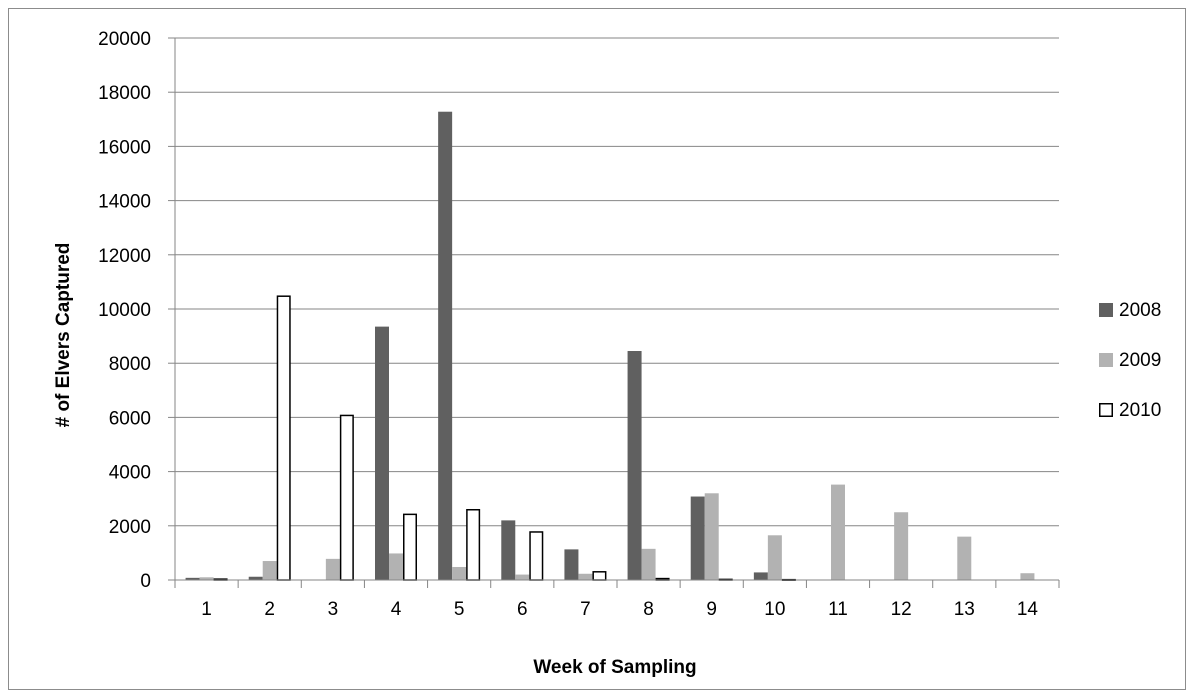 The width and height of the screenshot is (1195, 698). Describe the element at coordinates (145, 581) in the screenshot. I see `y-tick-label: 0` at that location.